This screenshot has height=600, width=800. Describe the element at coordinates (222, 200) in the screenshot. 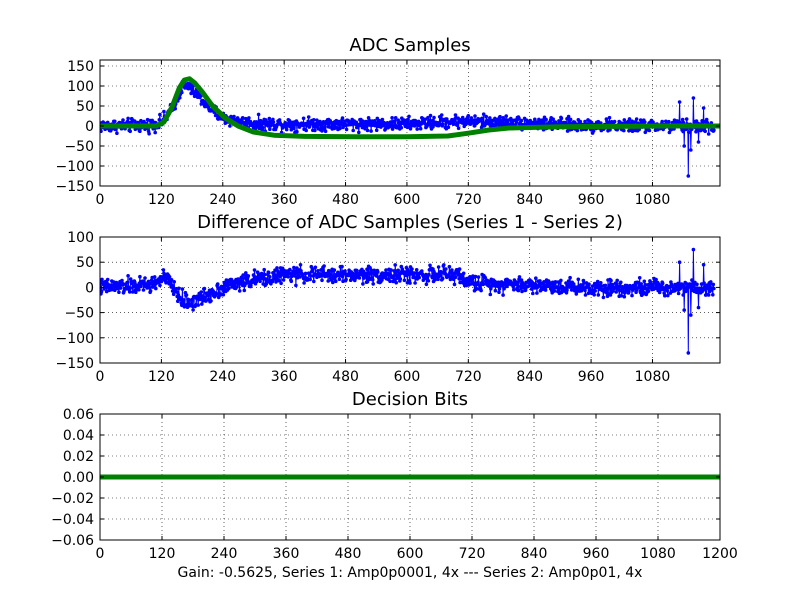

I see `x-tick-label: 240` at that location.